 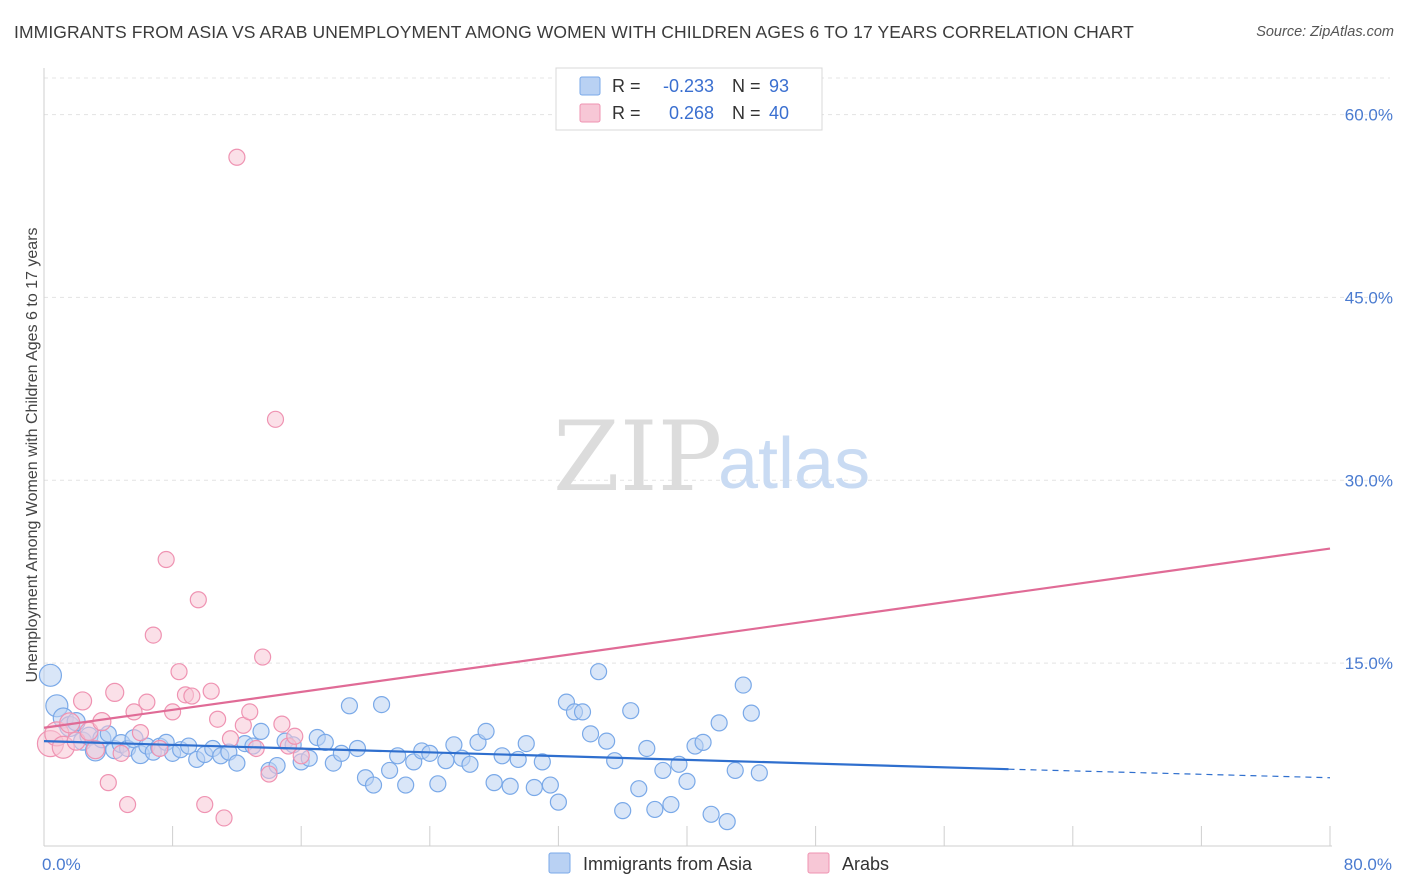 What do you see at coordinates (779, 86) in the screenshot?
I see `legend-n-value: 93` at bounding box center [779, 86].